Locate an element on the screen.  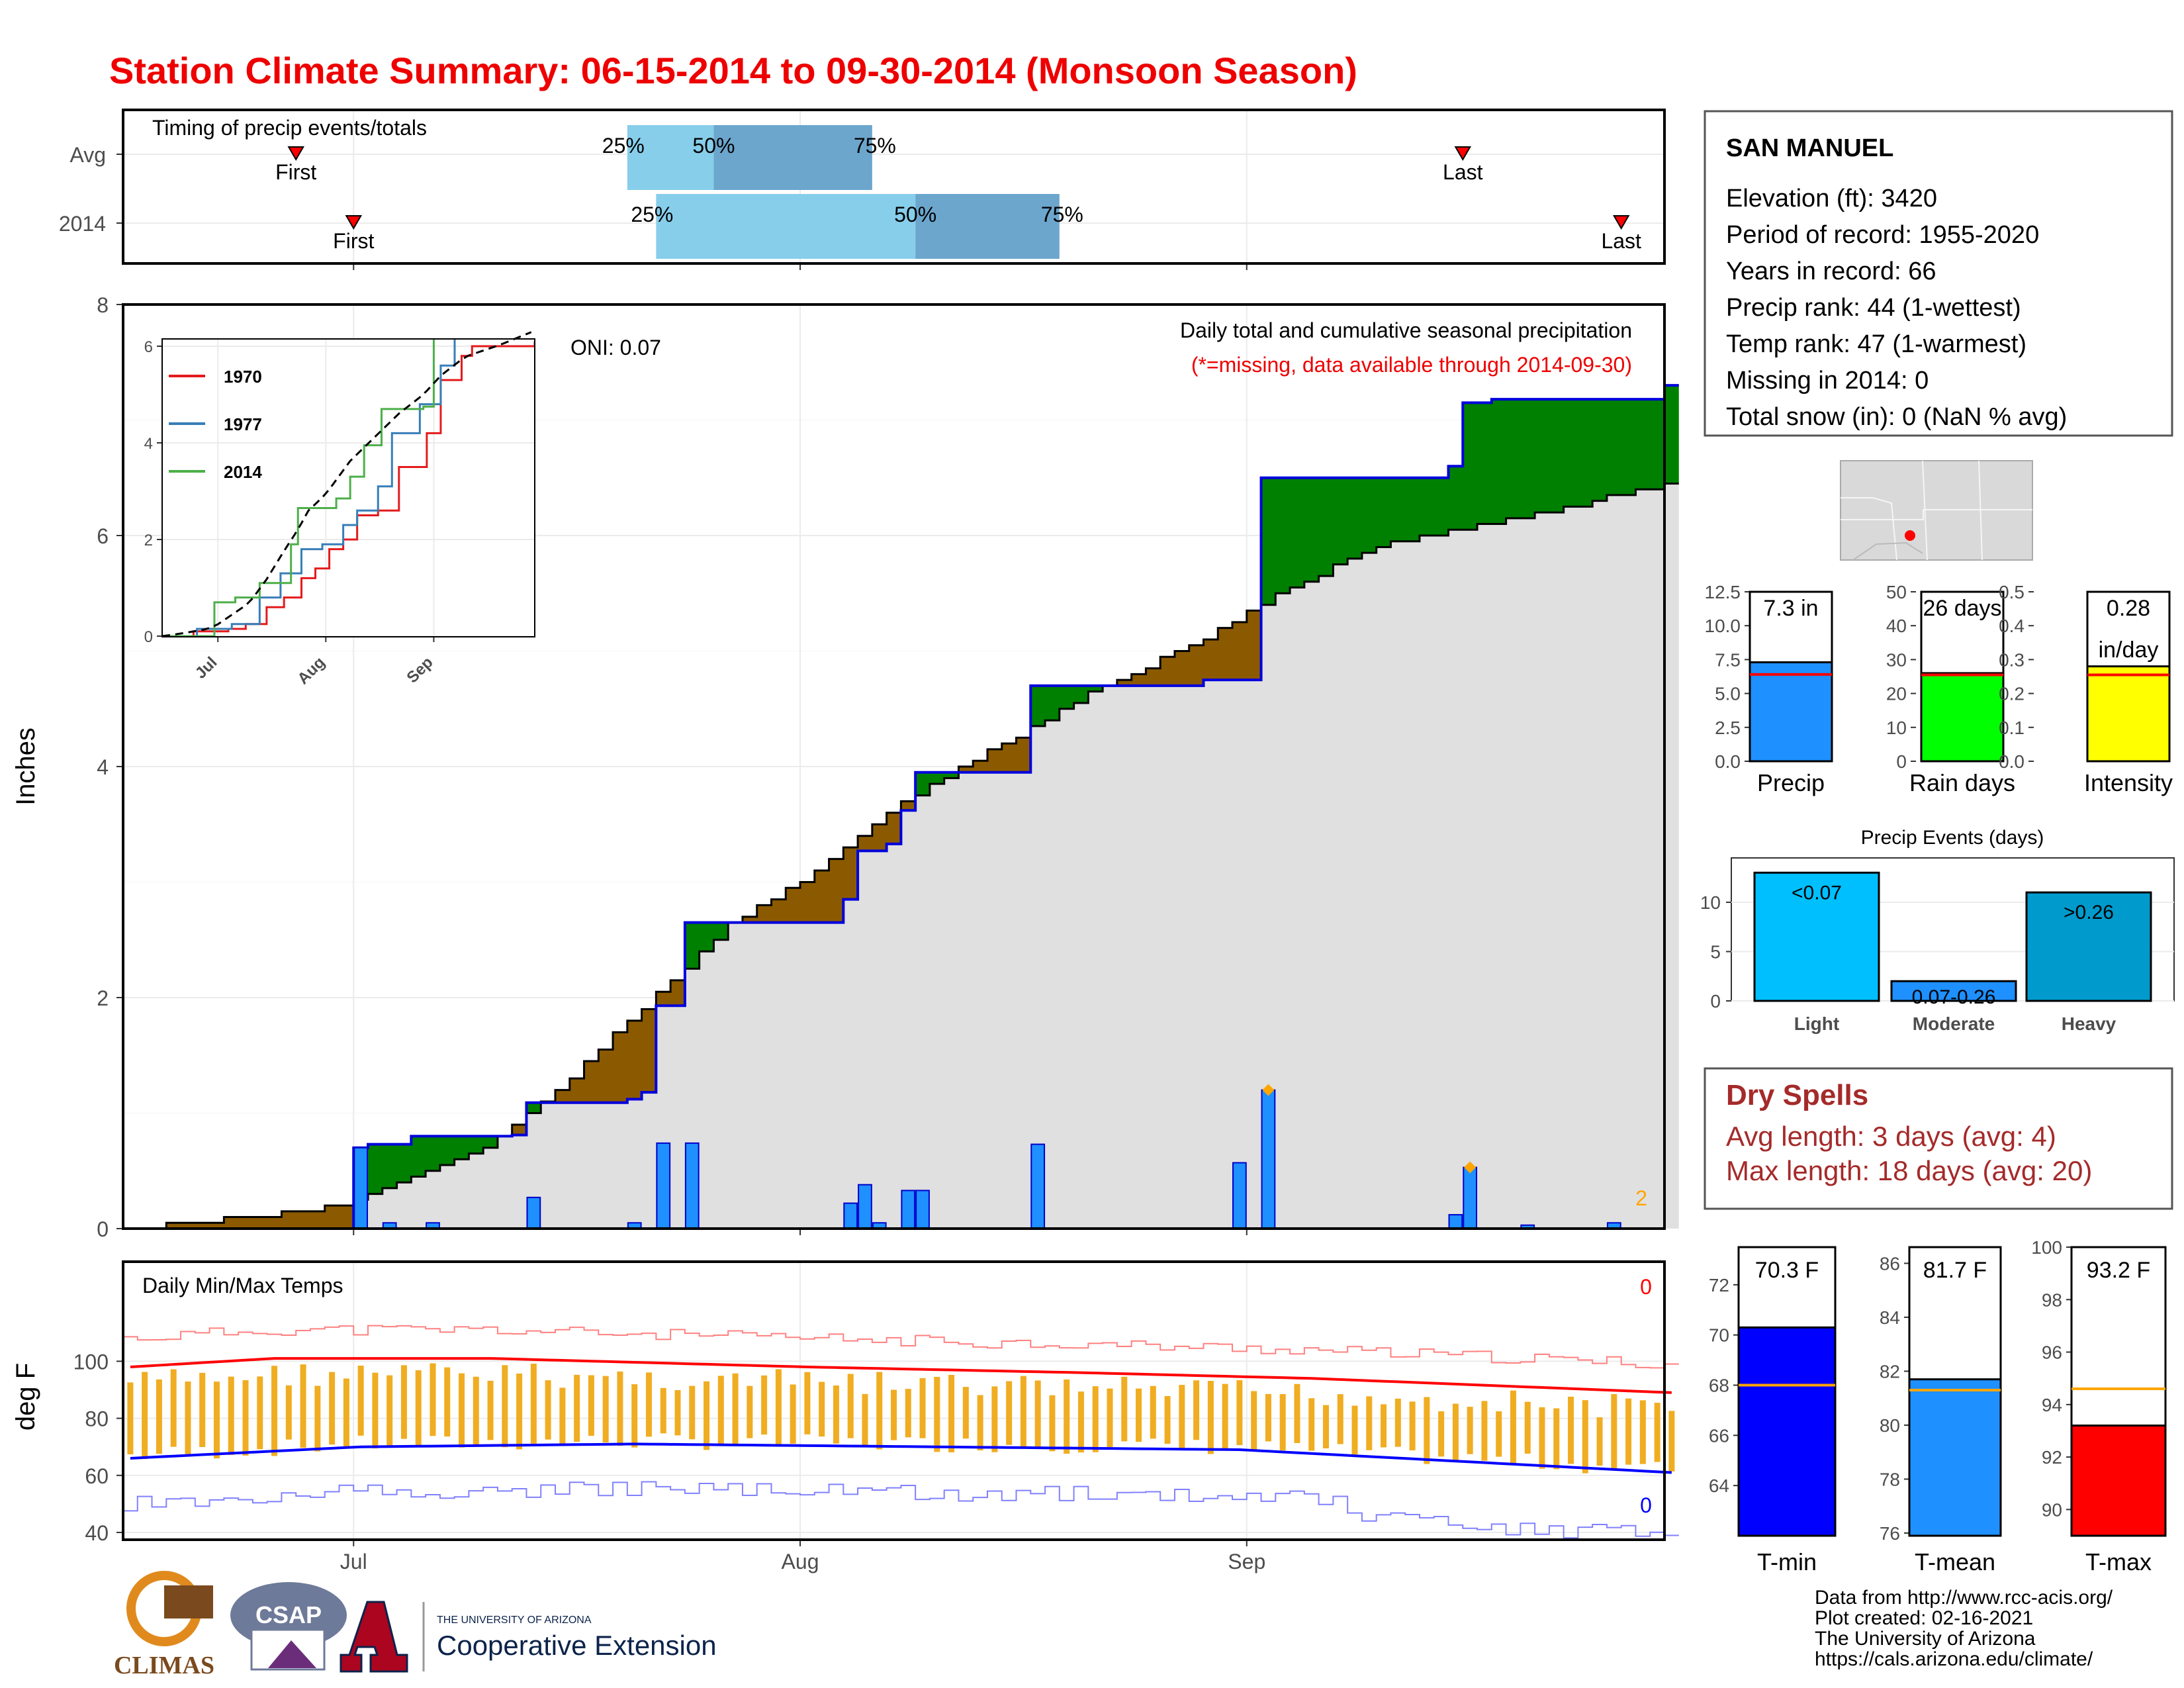
average-max-line is located at coordinates (901, 1376).